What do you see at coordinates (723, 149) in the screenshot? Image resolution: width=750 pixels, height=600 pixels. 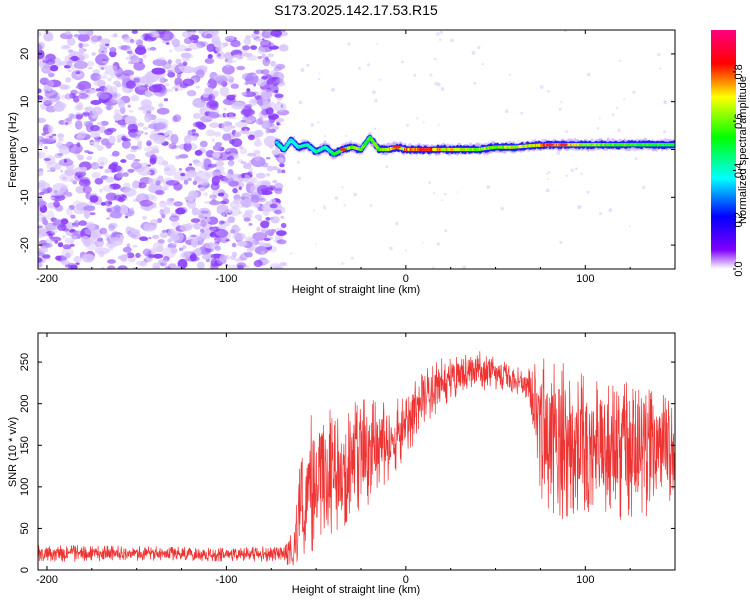 I see `colorbar-gradient` at bounding box center [723, 149].